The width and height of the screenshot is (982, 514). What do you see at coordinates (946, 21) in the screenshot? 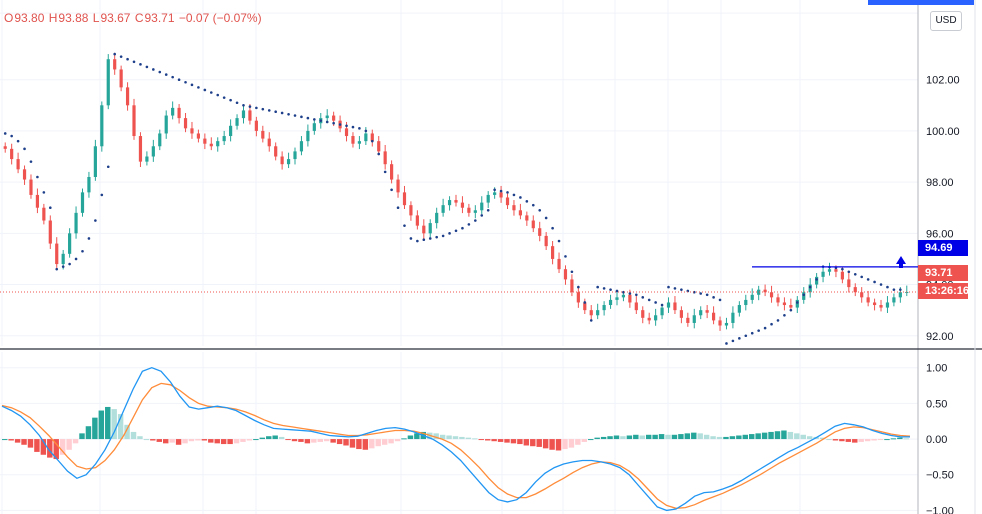
I see `currency-button: USD` at bounding box center [946, 21].